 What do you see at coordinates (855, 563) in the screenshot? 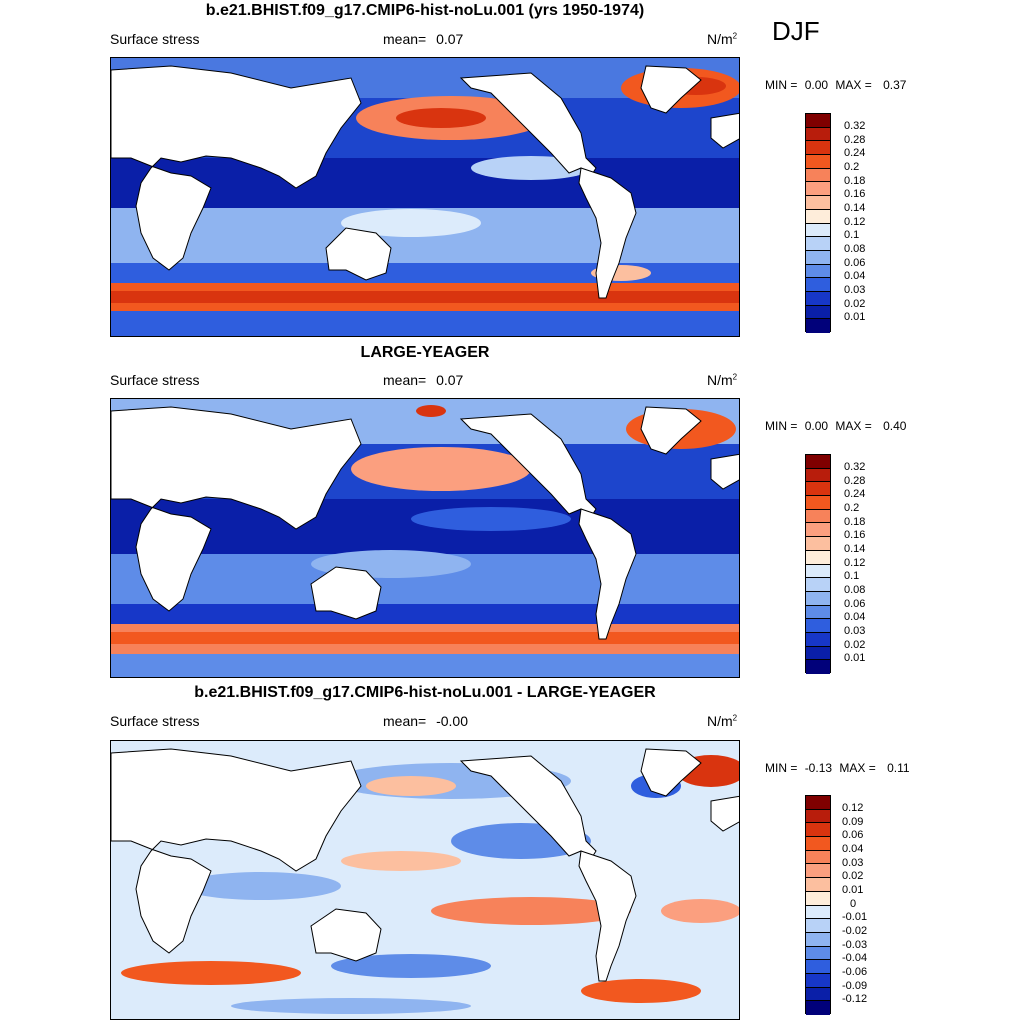
I see `cb2-label: 0.12` at bounding box center [855, 563].